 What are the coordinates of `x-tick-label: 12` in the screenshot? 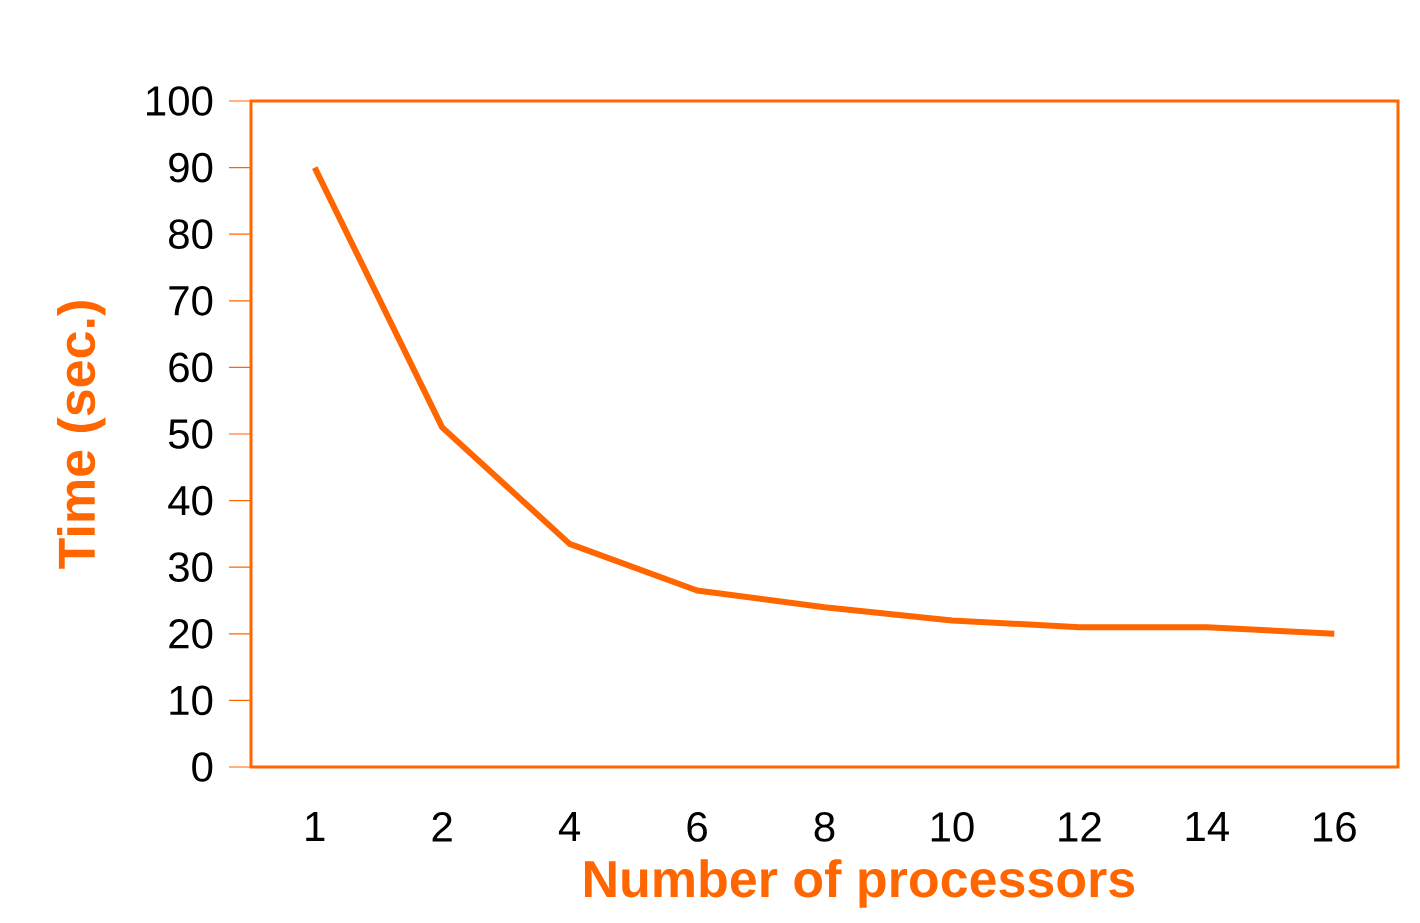 It's located at (1080, 827).